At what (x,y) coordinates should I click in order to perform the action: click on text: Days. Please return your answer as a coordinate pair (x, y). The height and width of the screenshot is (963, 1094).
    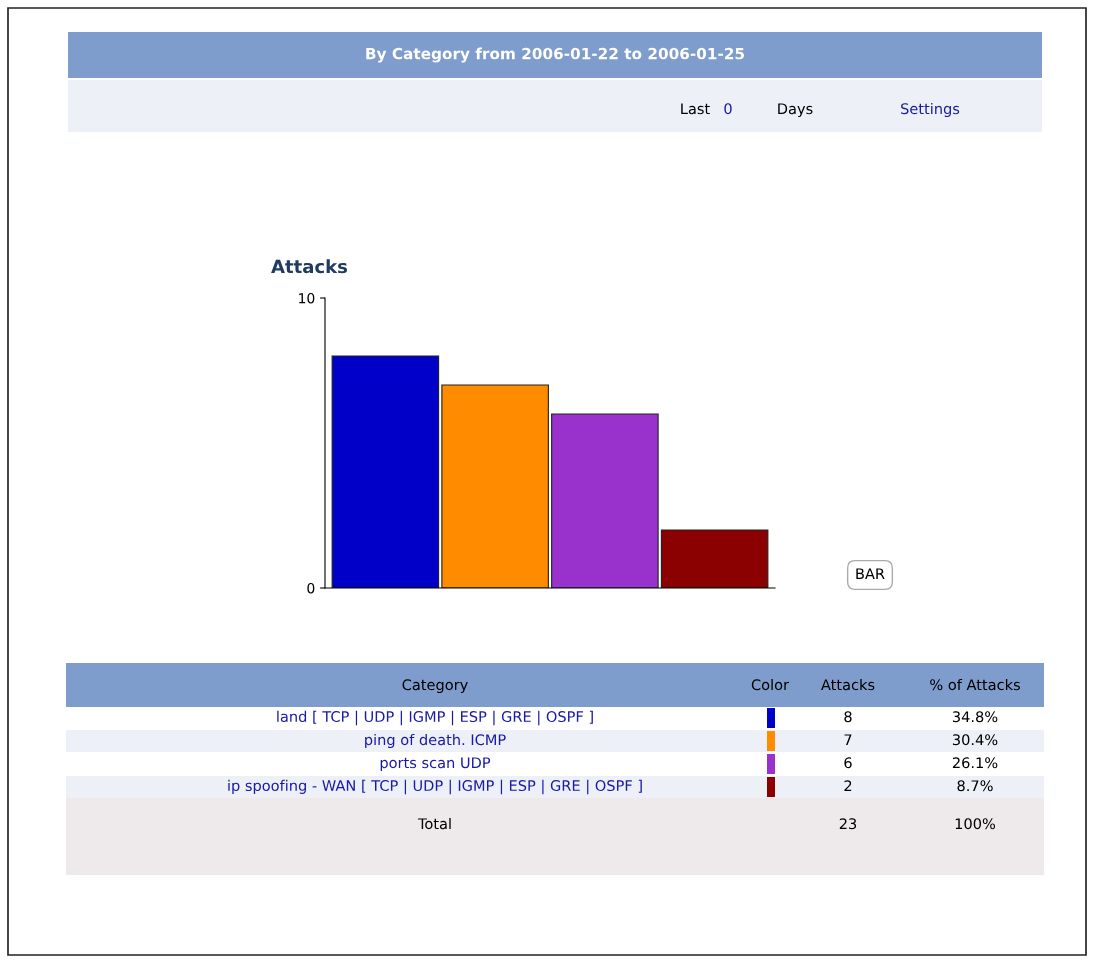
    Looking at the image, I should click on (795, 110).